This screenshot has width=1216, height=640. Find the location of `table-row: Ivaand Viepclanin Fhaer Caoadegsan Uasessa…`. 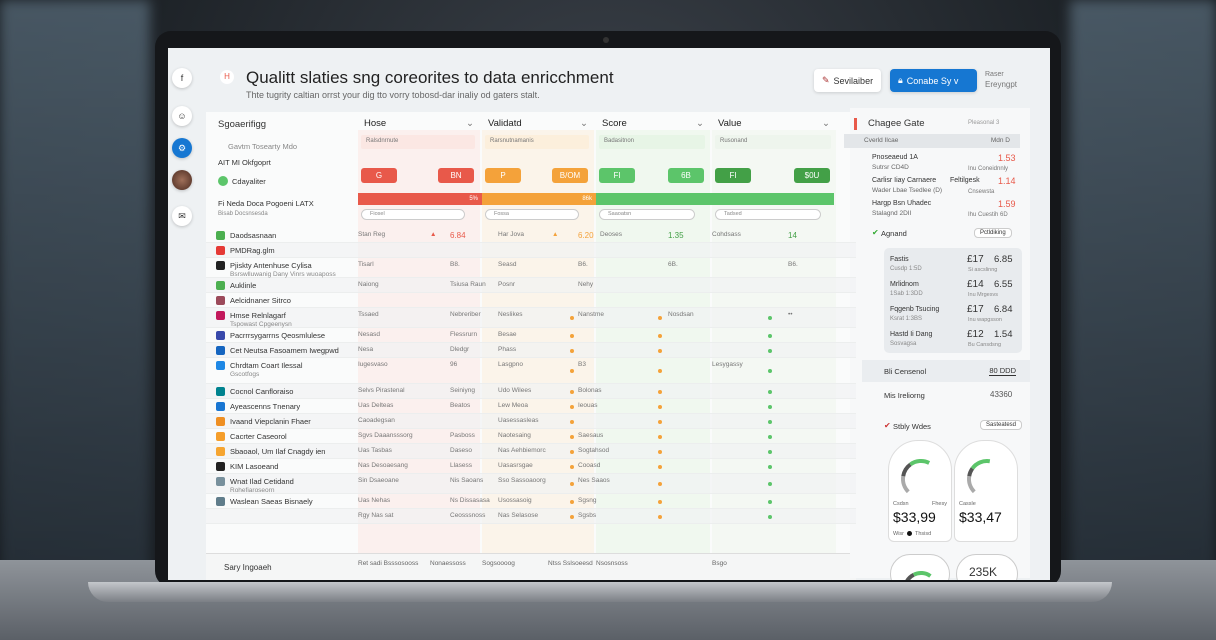

table-row: Ivaand Viepclanin Fhaer Caoadegsan Uasessa… is located at coordinates (531, 421).